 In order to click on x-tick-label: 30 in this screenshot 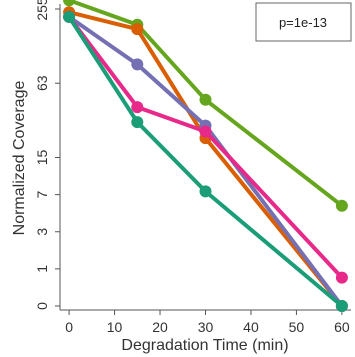, I will do `click(206, 327)`.